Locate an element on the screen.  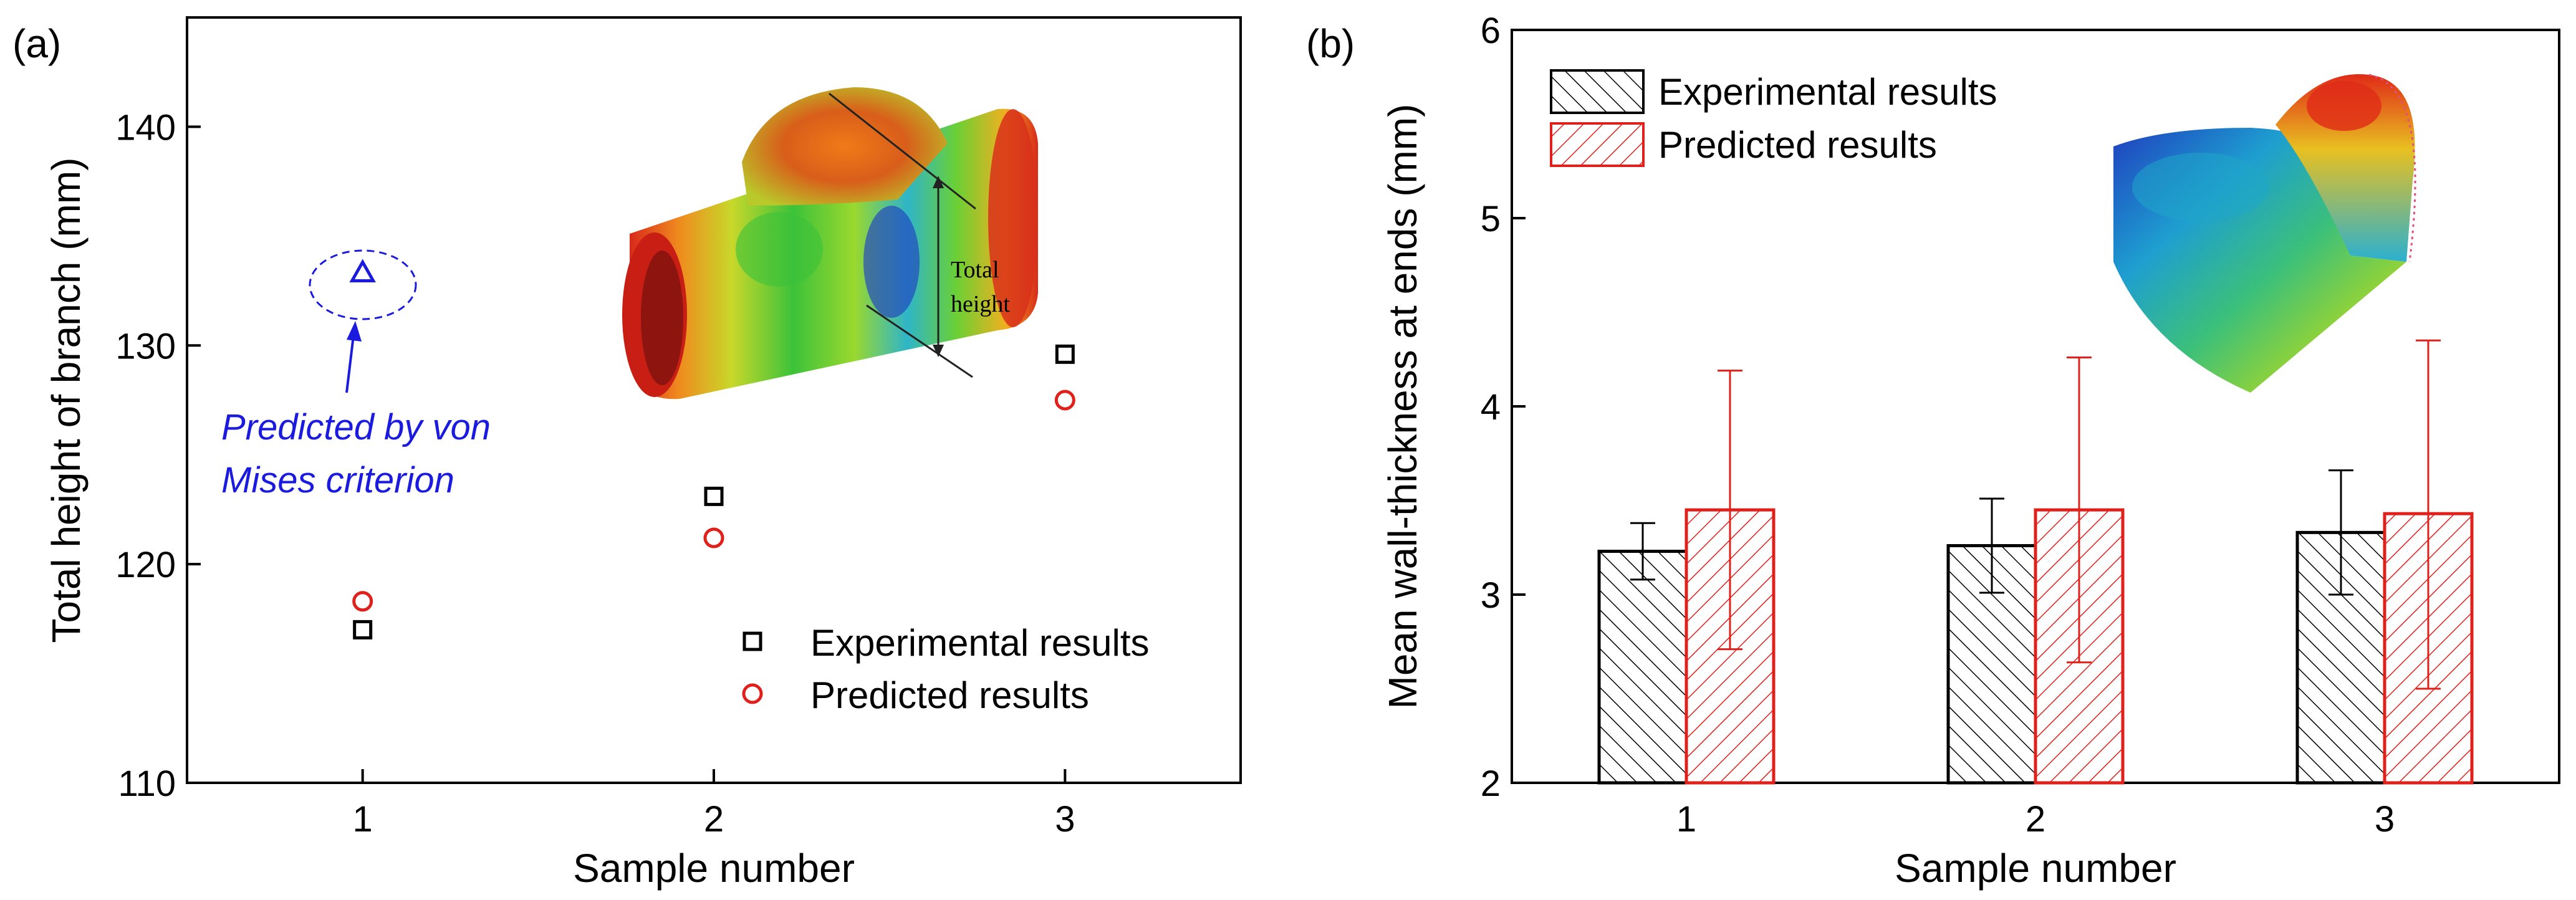
von-mises-arrow is located at coordinates (350, 361).